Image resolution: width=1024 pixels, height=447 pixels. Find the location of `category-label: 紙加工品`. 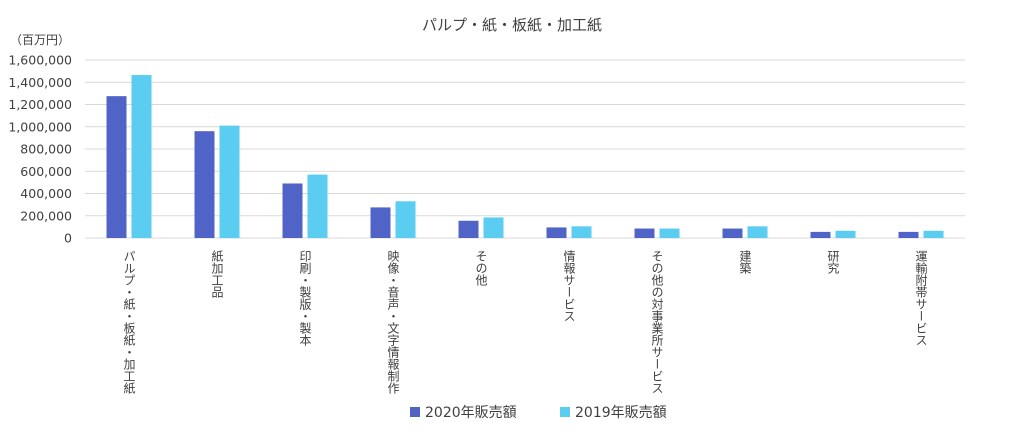

category-label: 紙加工品 is located at coordinates (217, 273).